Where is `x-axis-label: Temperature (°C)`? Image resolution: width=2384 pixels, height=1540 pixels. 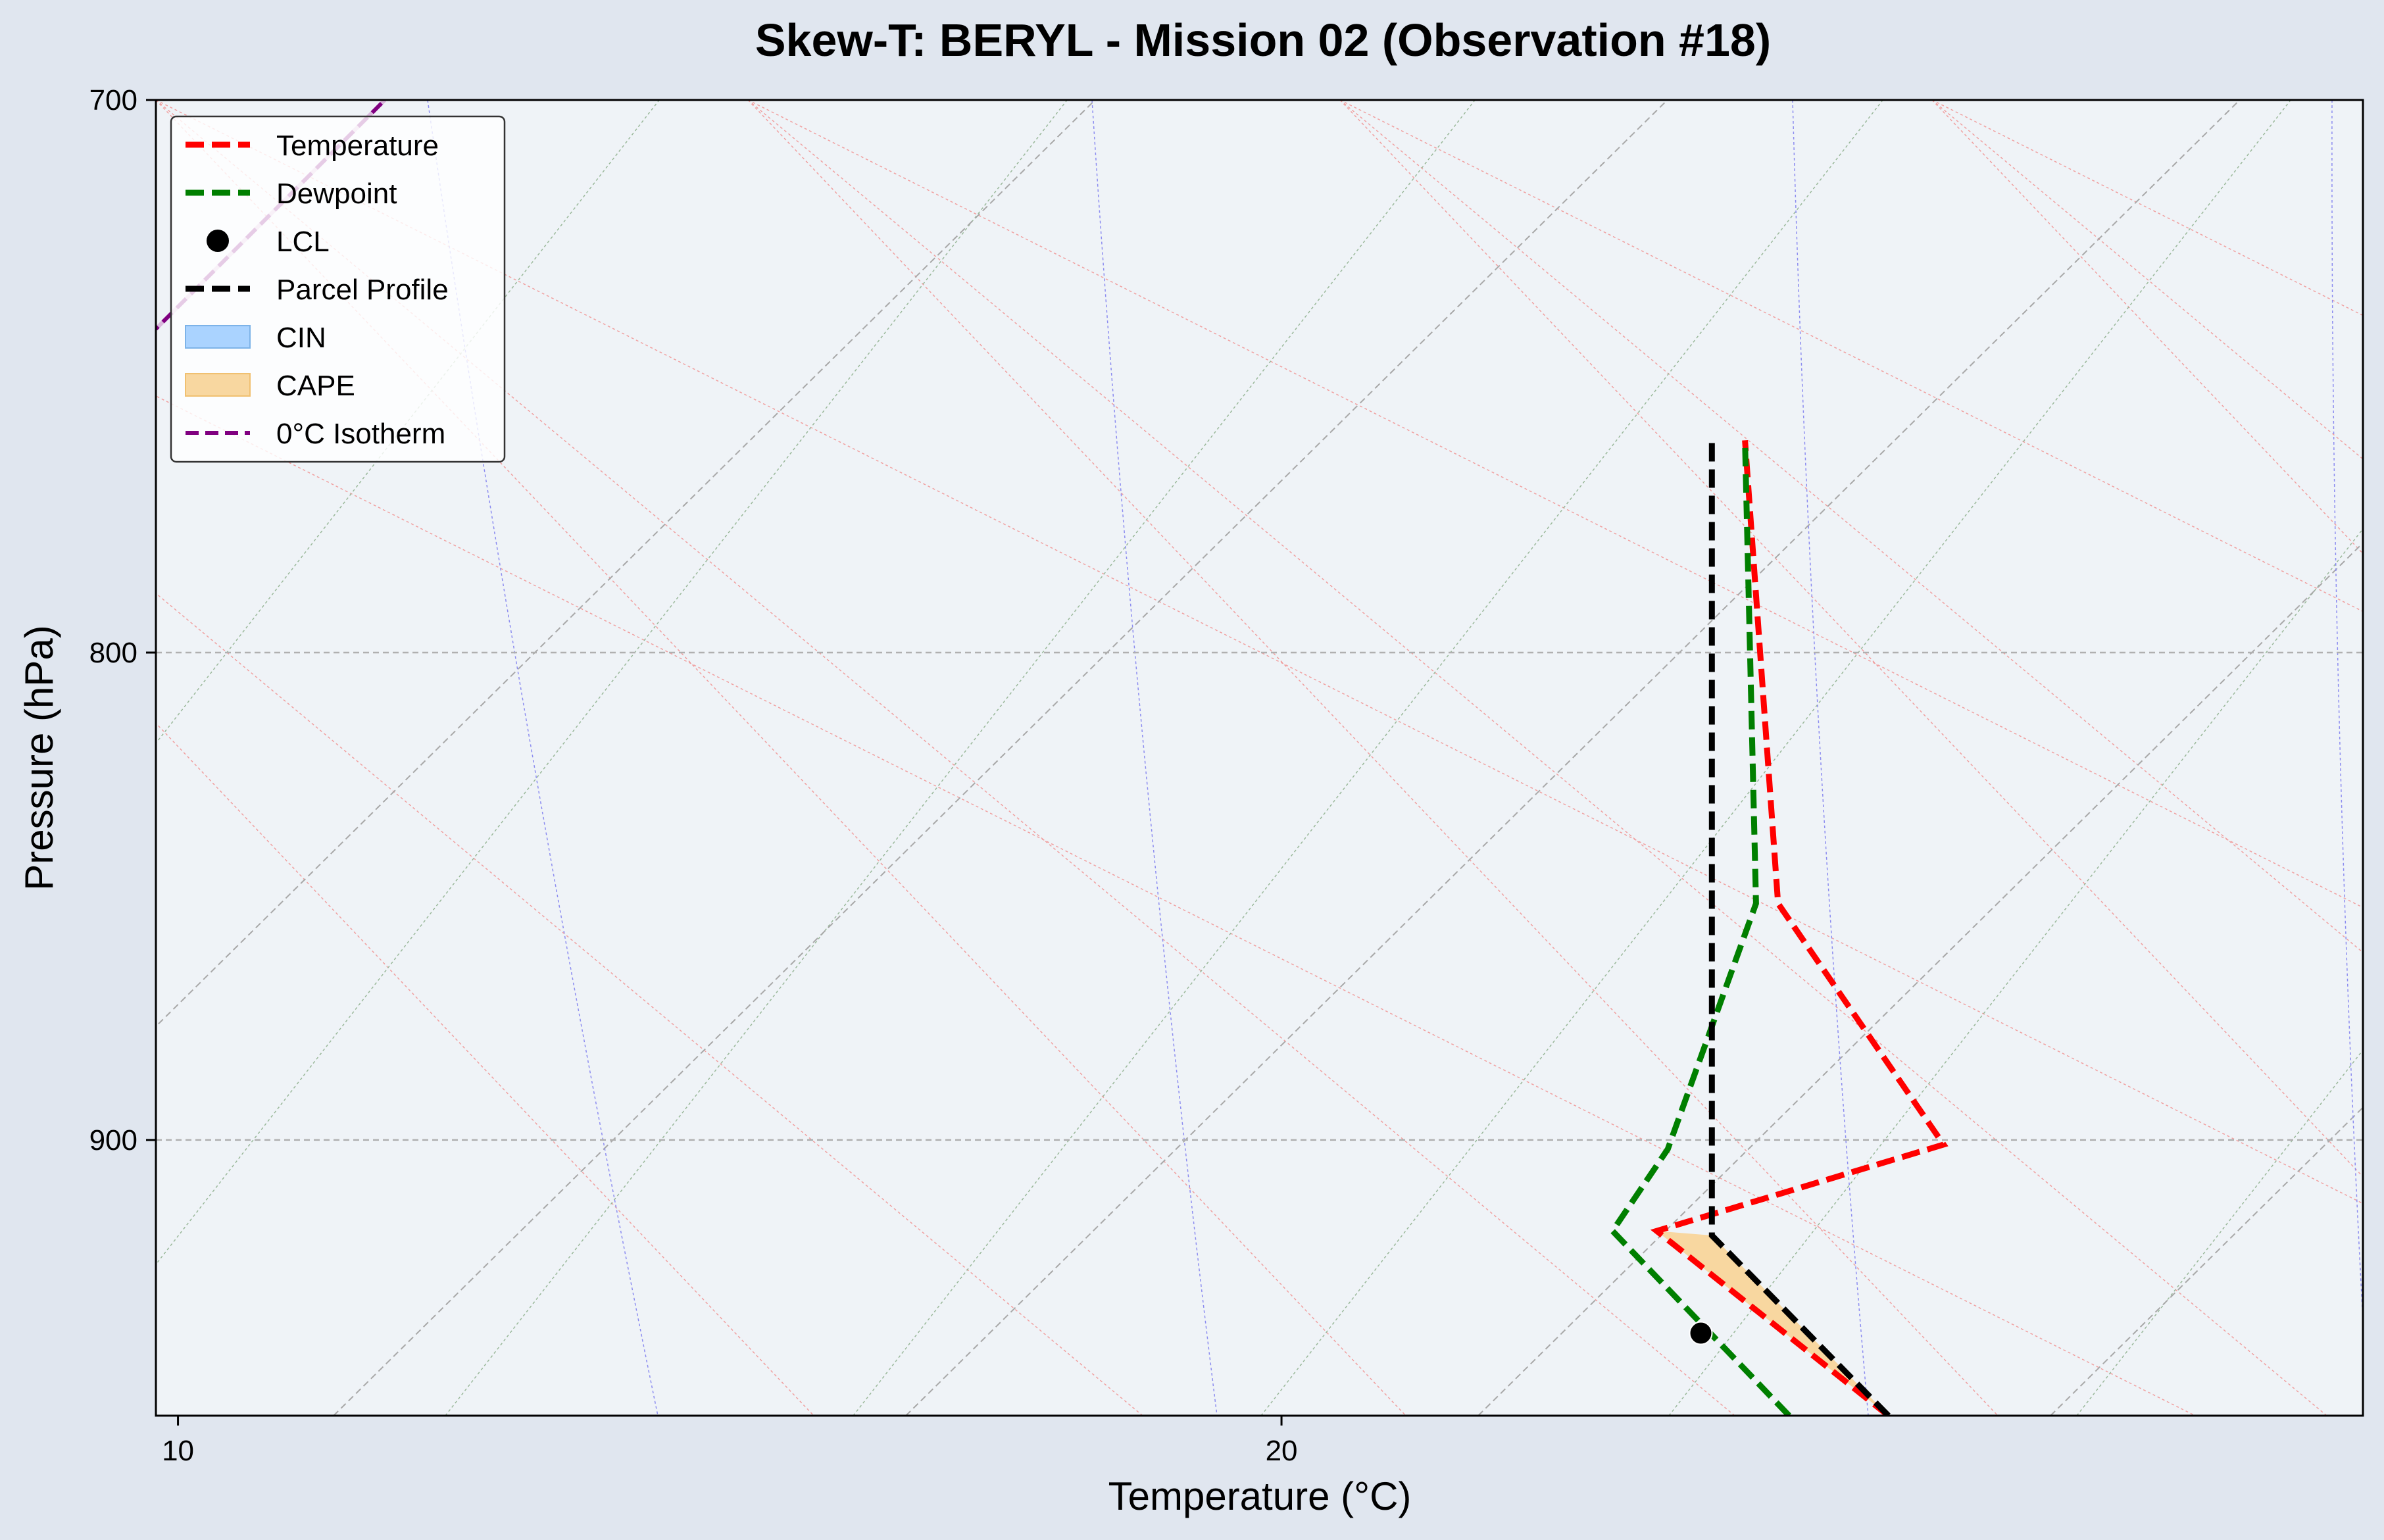
x-axis-label: Temperature (°C) is located at coordinates (1260, 1496).